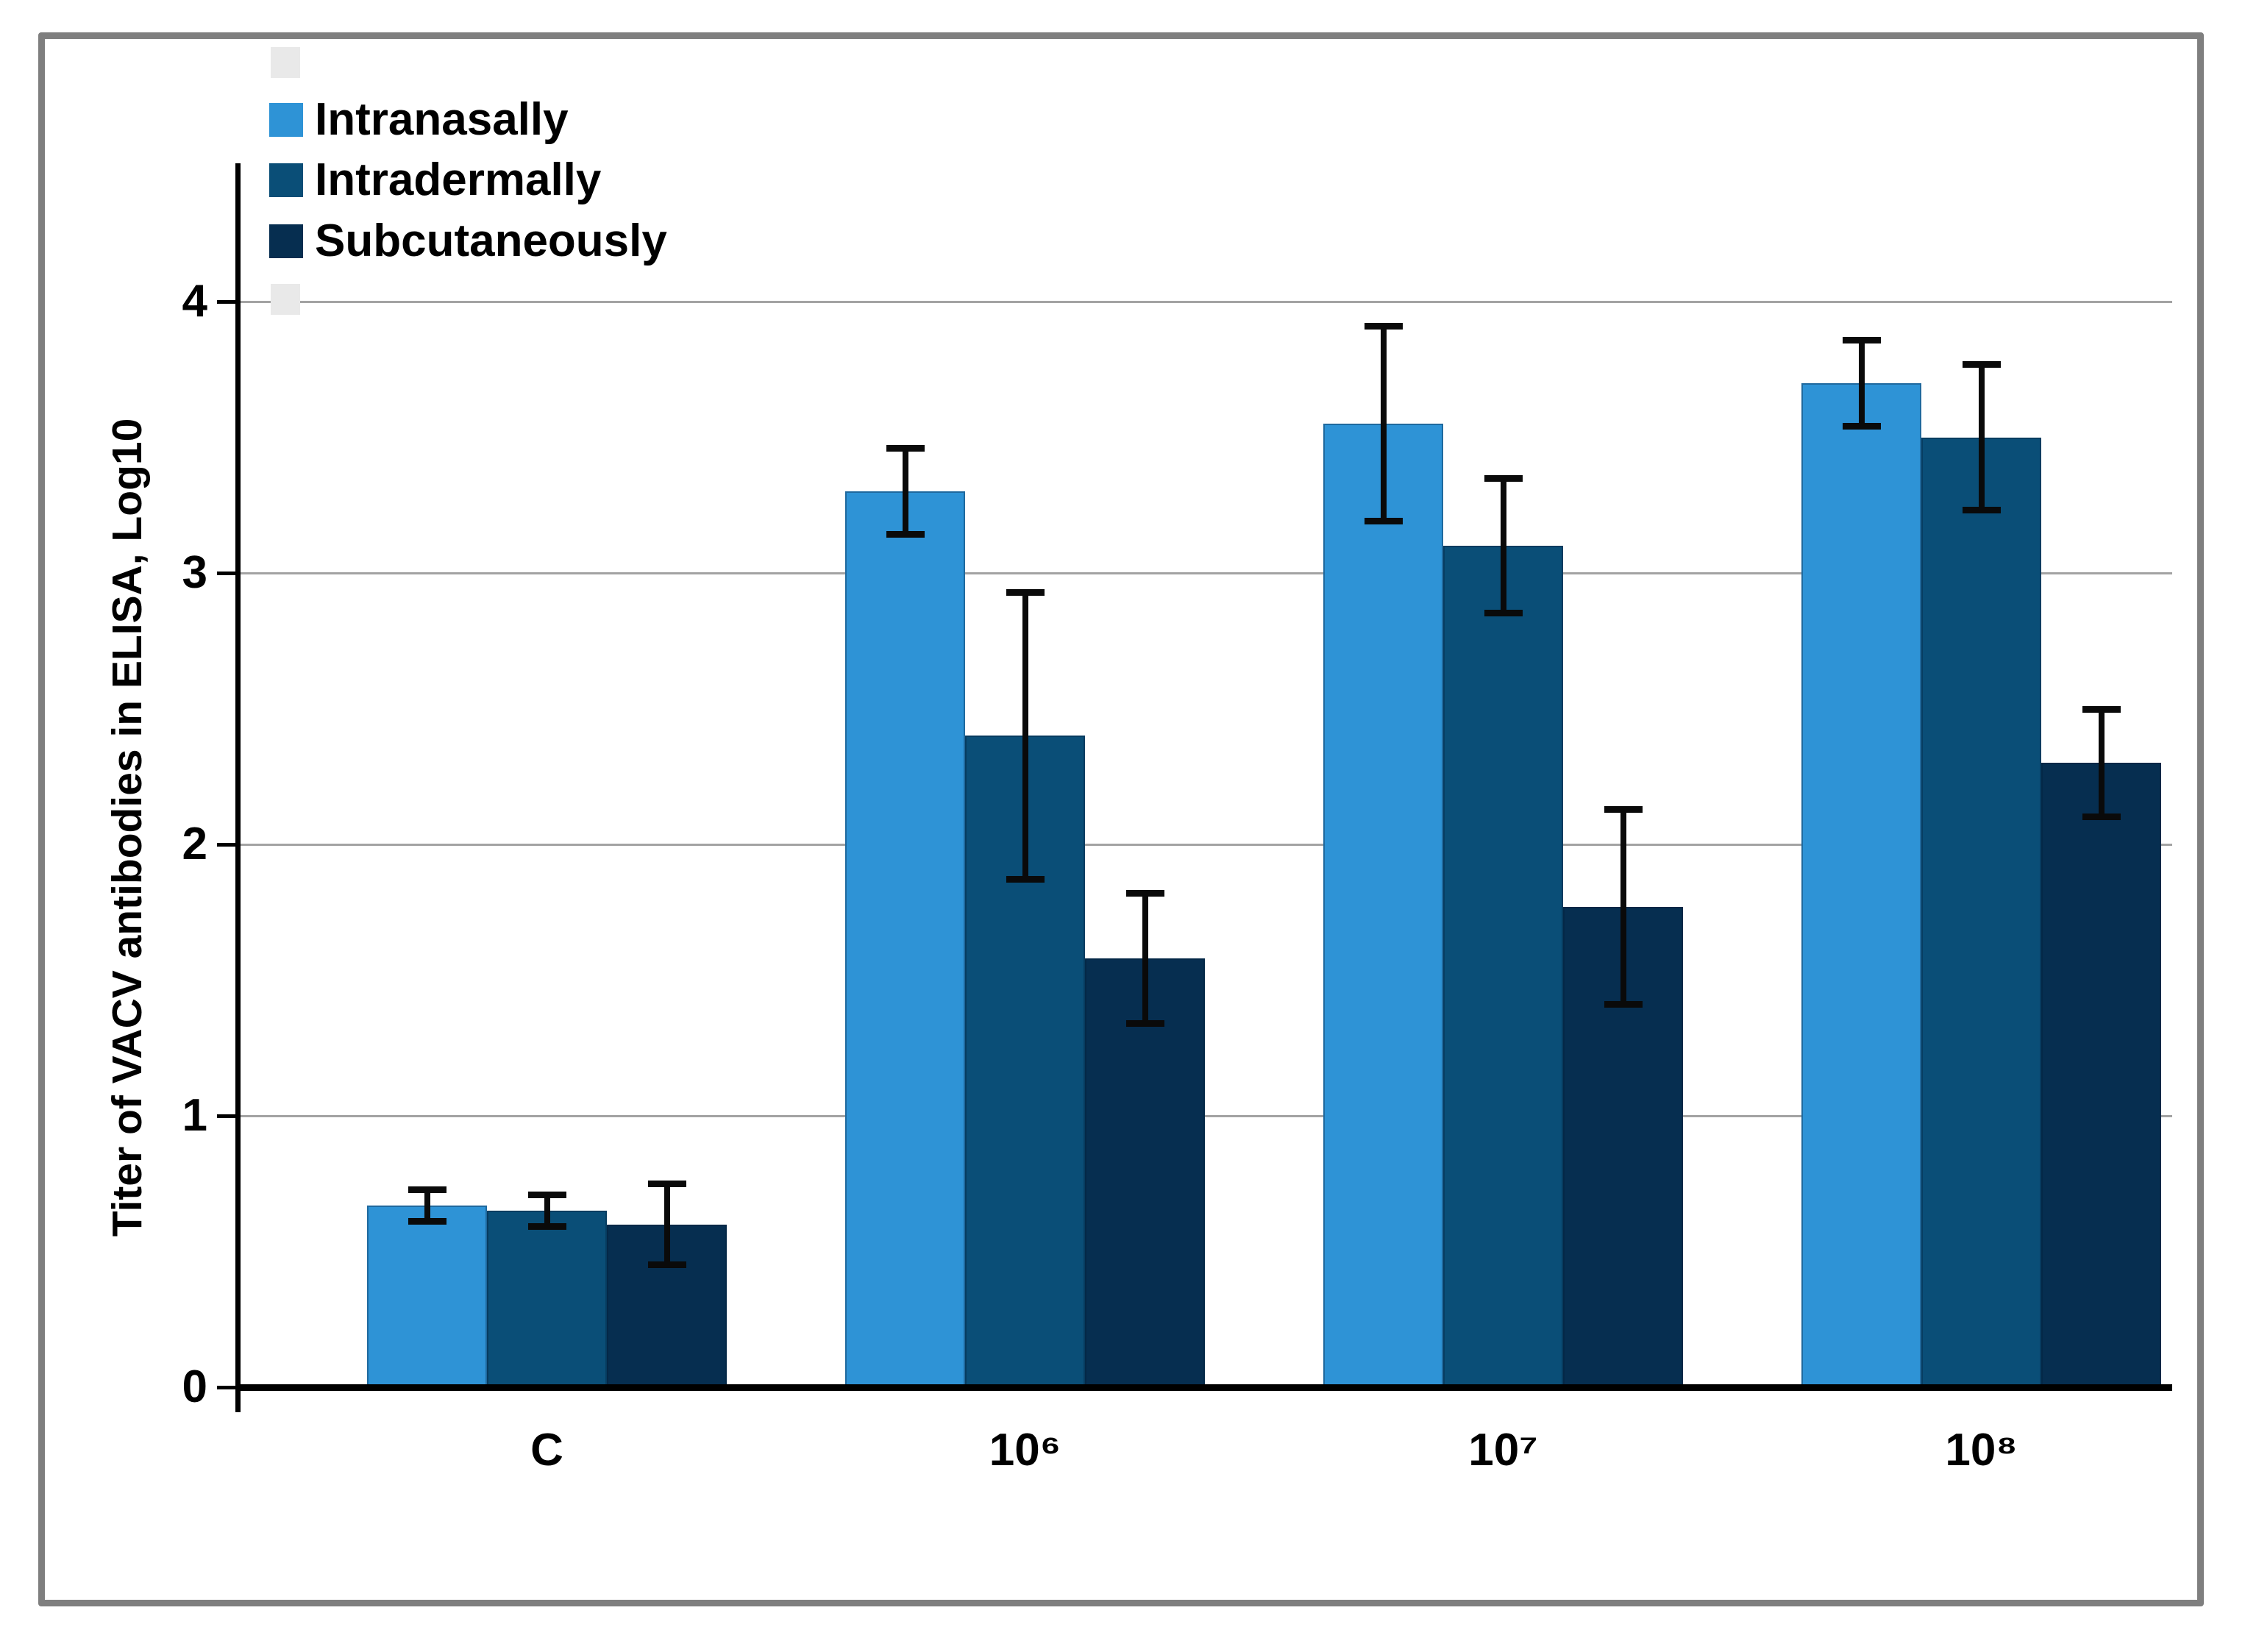 Image resolution: width=2245 pixels, height=1652 pixels. I want to click on legend-label-subcutaneously: Subcutaneously, so click(491, 241).